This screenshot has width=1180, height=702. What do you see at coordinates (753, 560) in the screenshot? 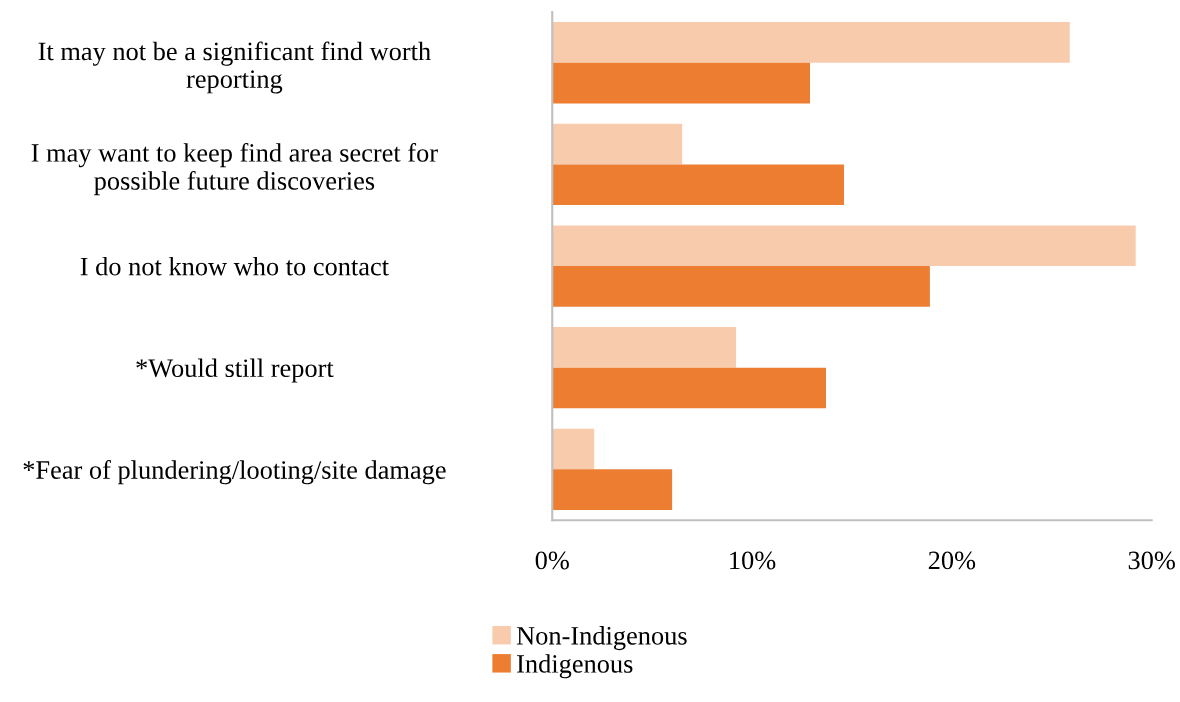
I see `x-tick-label: 10%` at bounding box center [753, 560].